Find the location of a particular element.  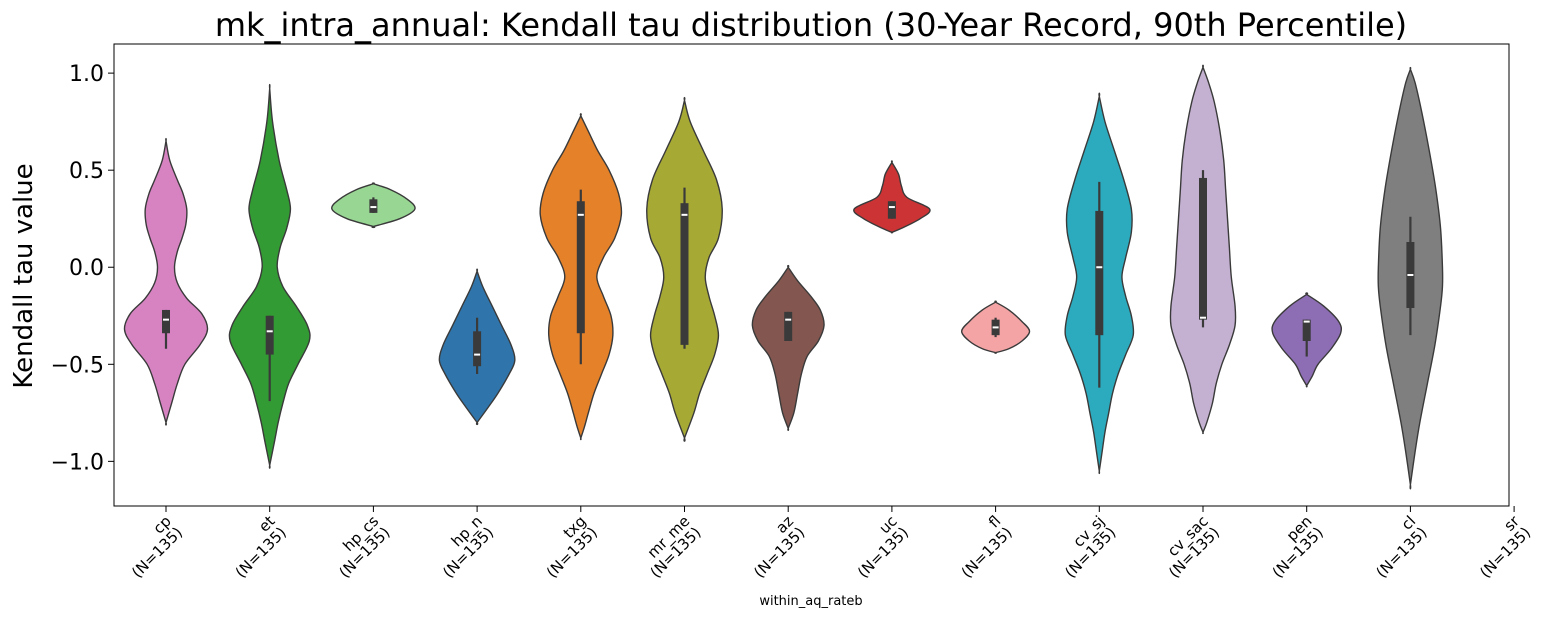

x-tick-label-cp: cp(N=135) is located at coordinates (157, 546).